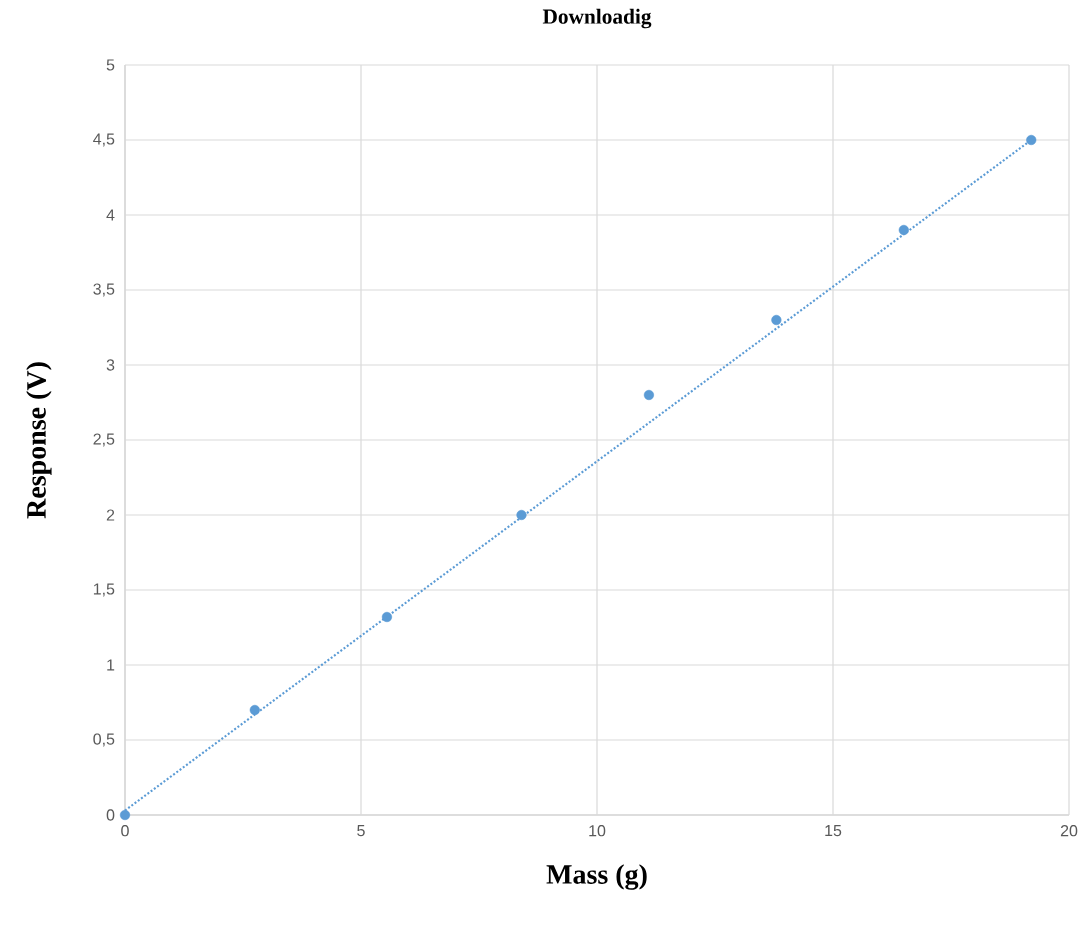 The width and height of the screenshot is (1091, 925). I want to click on y-tick-label: 4, so click(110, 215).